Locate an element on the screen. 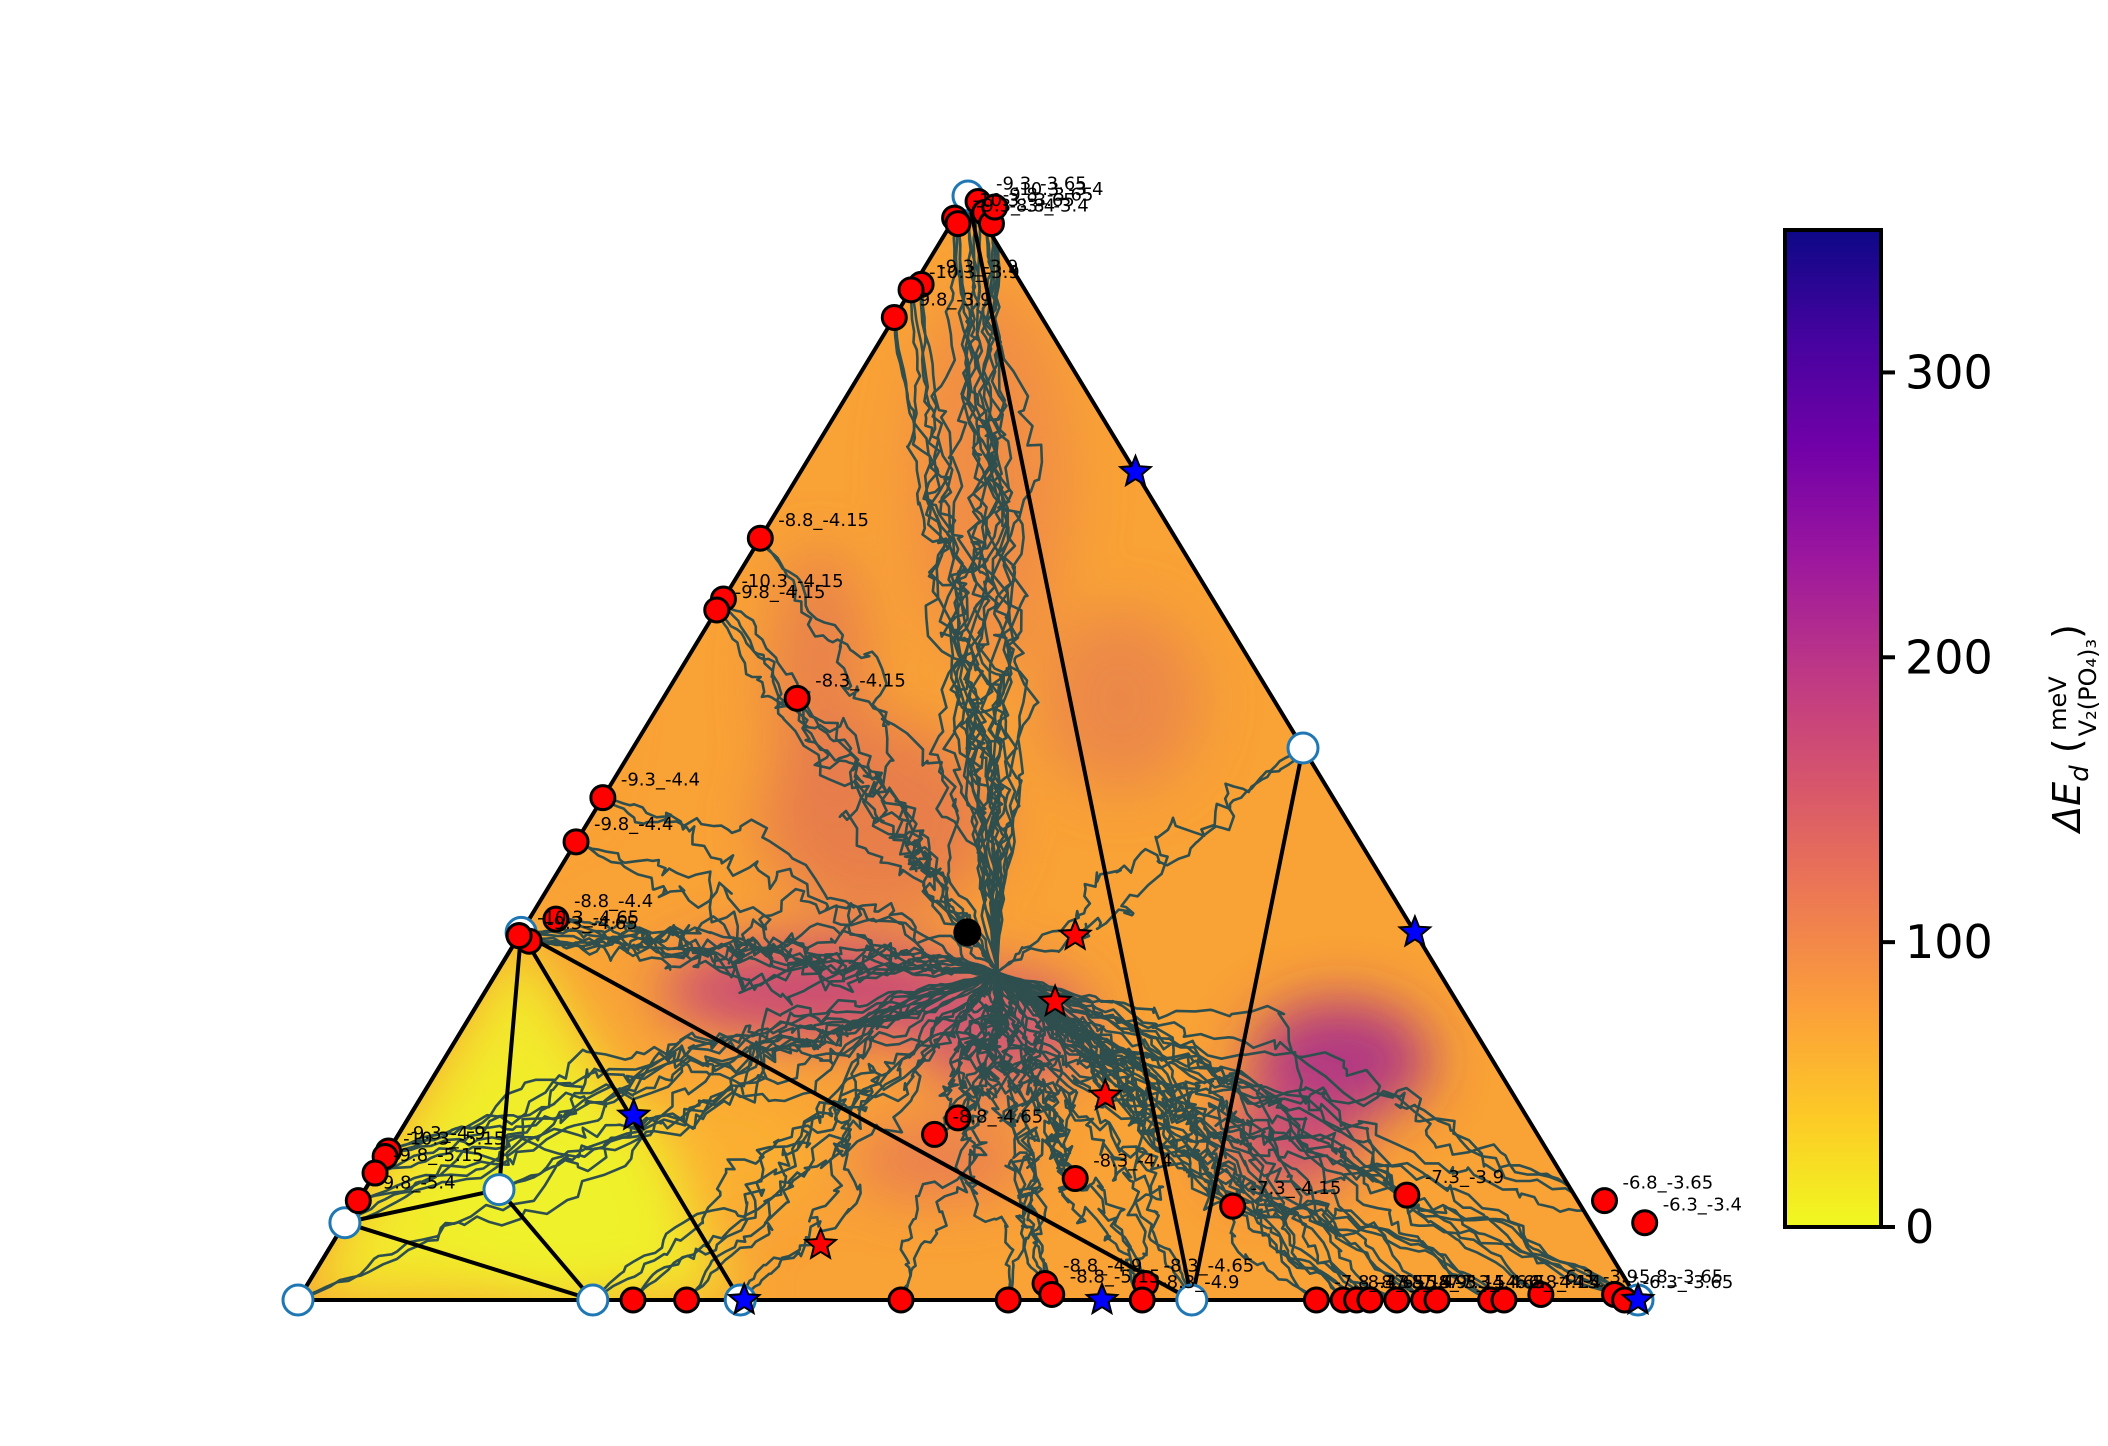 This screenshot has height=1446, width=2108. point-label: -9.3_-4.9 is located at coordinates (445, 1133).